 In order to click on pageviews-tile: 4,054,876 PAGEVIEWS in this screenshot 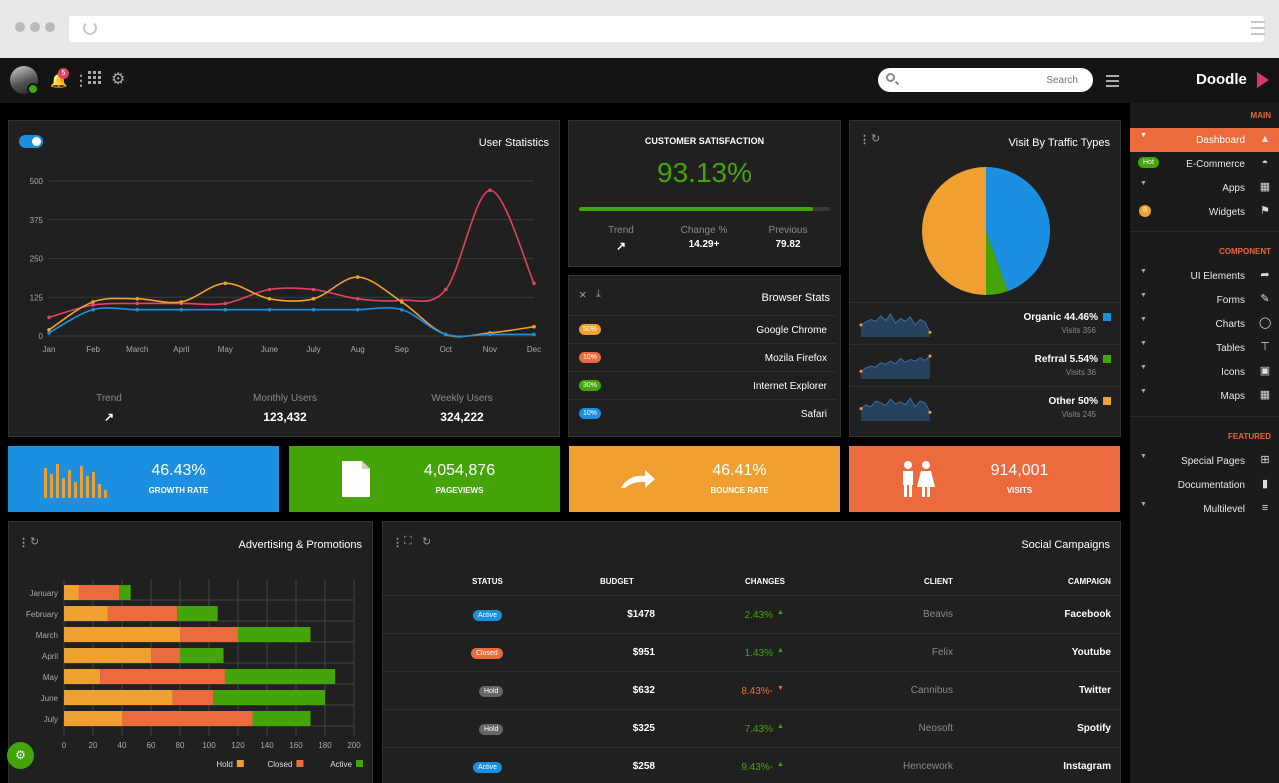, I will do `click(424, 479)`.